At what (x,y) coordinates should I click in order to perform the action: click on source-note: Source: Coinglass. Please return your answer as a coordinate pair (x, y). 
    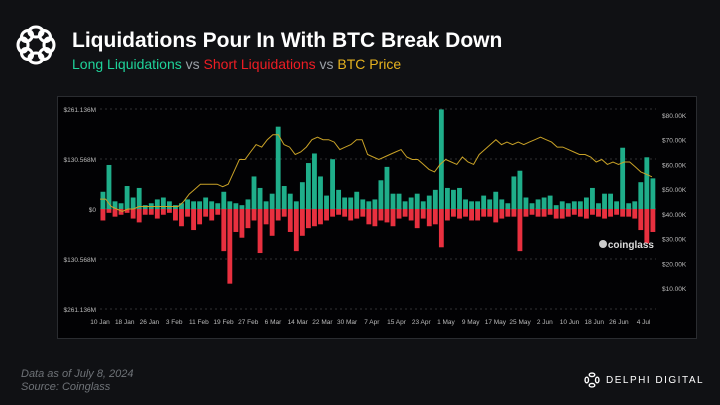
    Looking at the image, I should click on (66, 387).